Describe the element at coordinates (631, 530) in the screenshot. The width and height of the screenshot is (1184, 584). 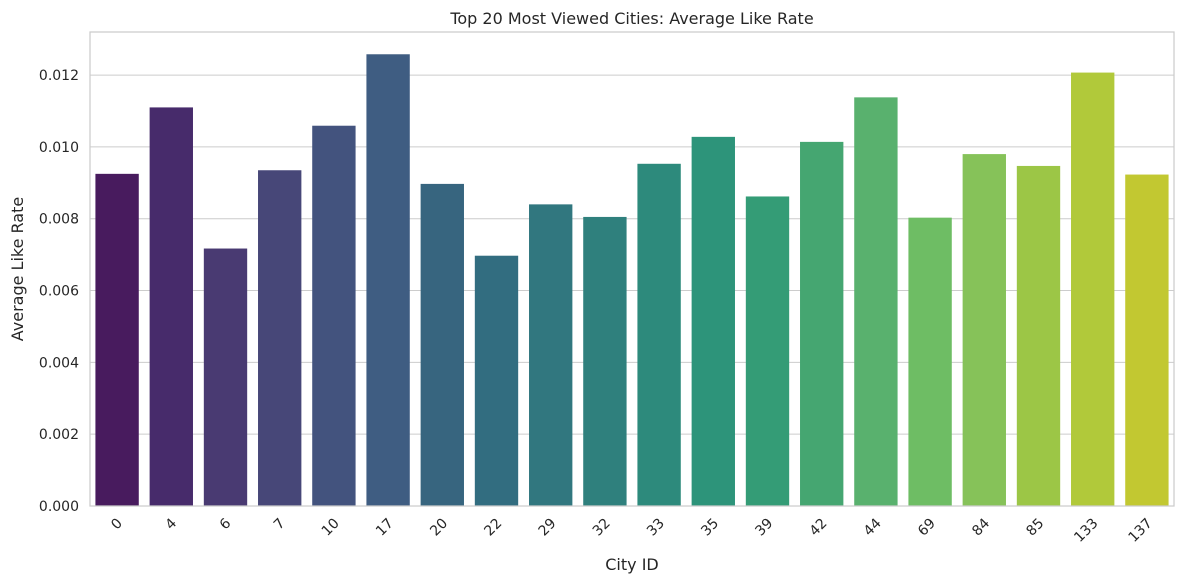
I see `x-tick-labels: 0 4 6 7 10 17 20 22 29 32 33 35 39 42 44 69 84 85 133 137` at that location.